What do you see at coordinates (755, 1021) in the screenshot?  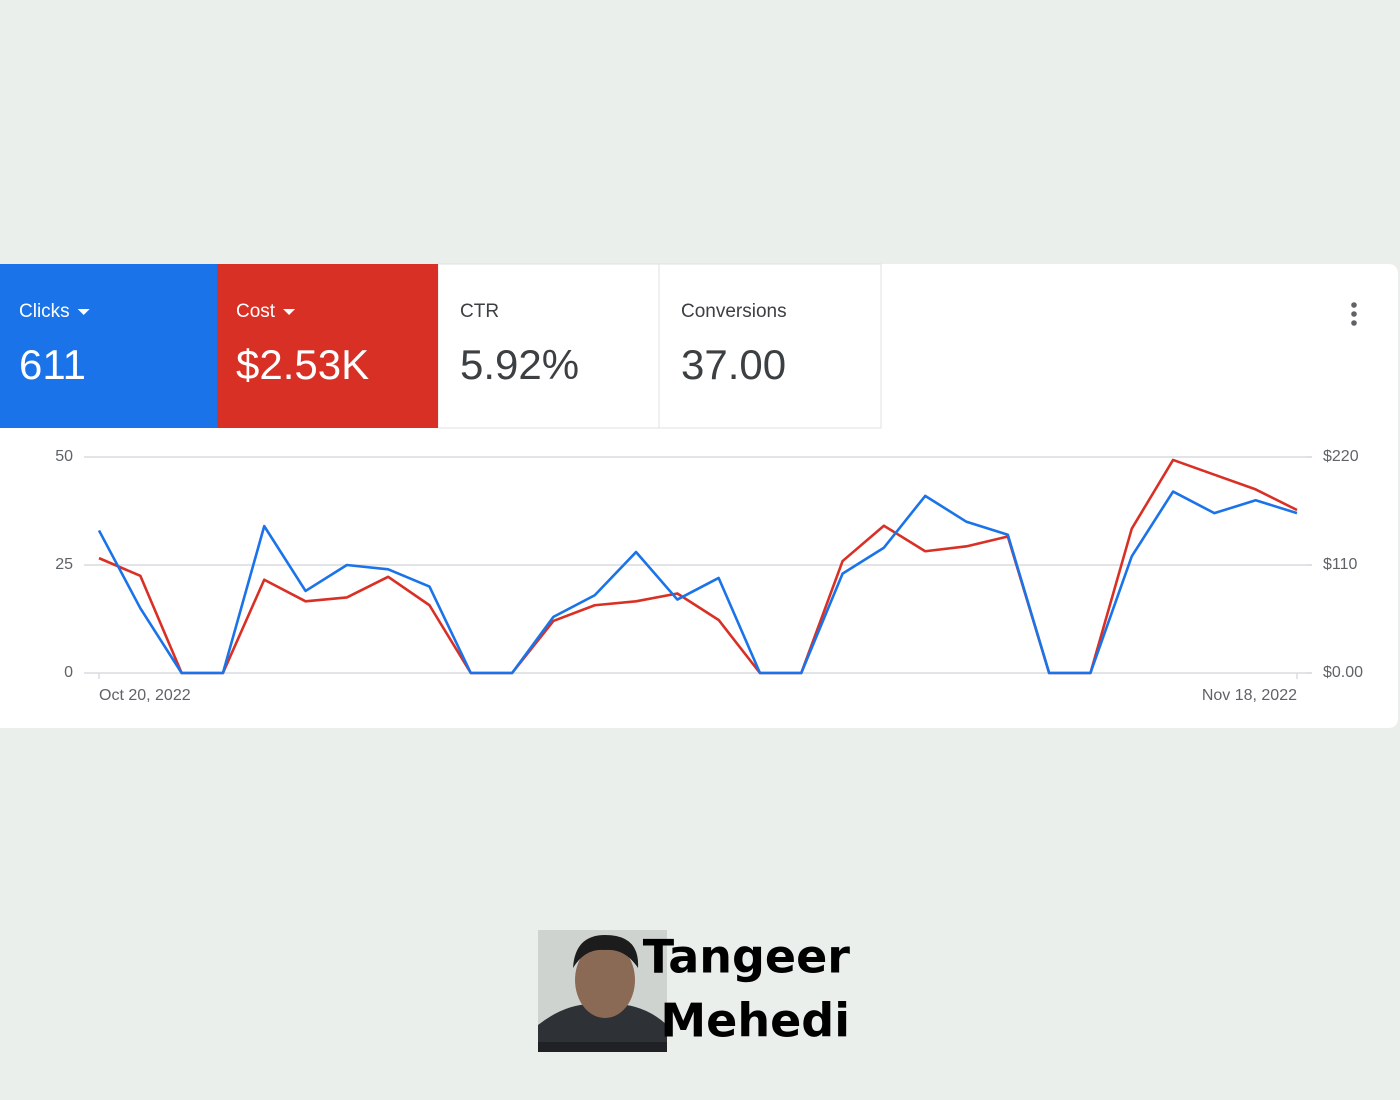 I see `name-line: Mehedi` at bounding box center [755, 1021].